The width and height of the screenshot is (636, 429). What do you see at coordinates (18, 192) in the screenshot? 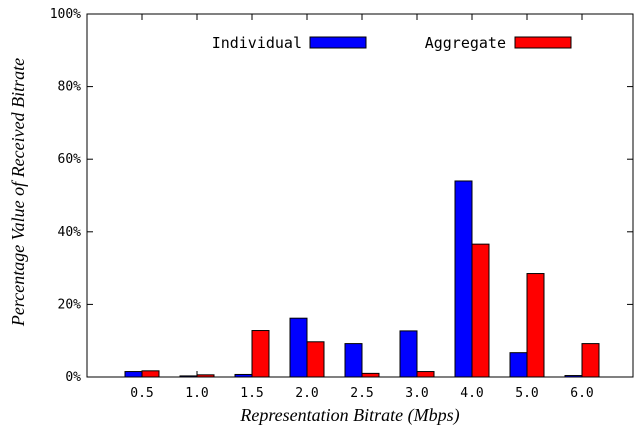
I see `y-axis-title: Percentage Value of Received Bitrate` at bounding box center [18, 192].